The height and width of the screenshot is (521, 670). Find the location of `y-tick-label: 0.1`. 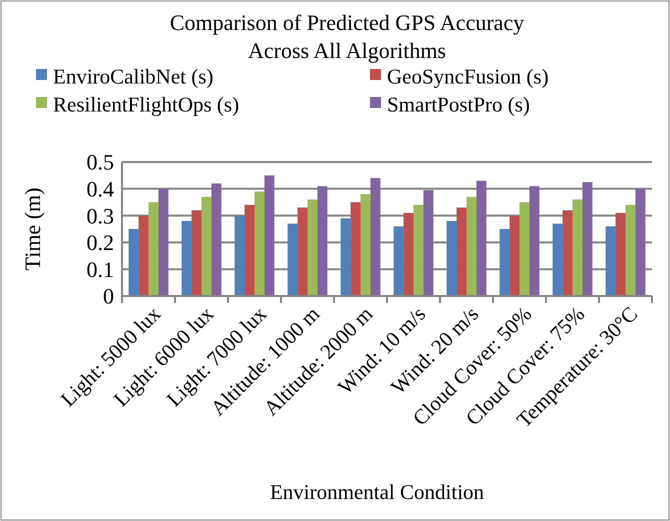

y-tick-label: 0.1 is located at coordinates (100, 269).